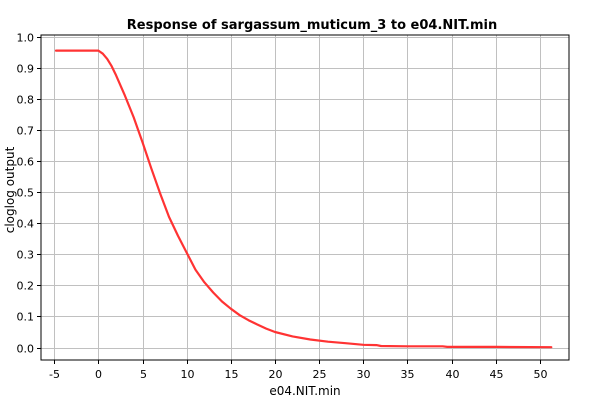 This screenshot has width=600, height=400. What do you see at coordinates (541, 374) in the screenshot?
I see `x-tick-label: 50` at bounding box center [541, 374].